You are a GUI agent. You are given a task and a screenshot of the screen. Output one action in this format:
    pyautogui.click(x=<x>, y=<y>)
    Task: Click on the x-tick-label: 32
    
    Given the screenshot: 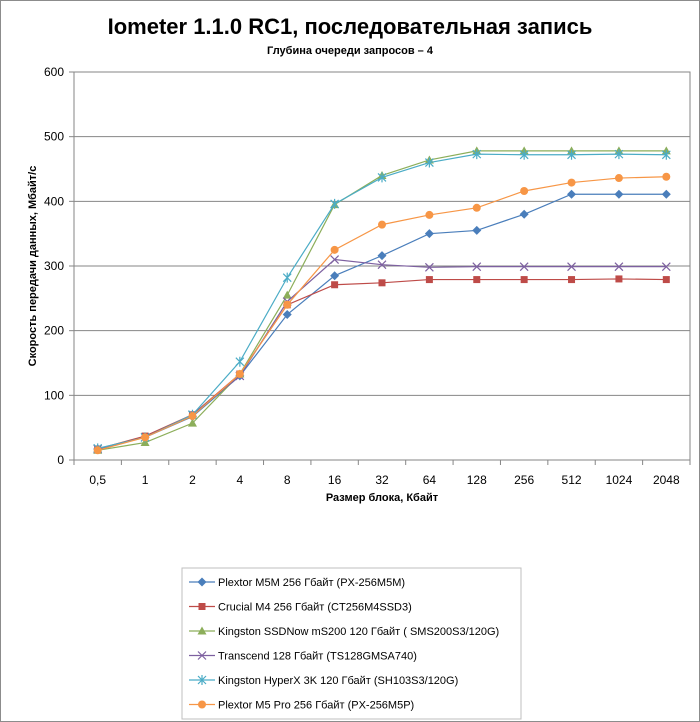 What is the action you would take?
    pyautogui.click(x=382, y=480)
    